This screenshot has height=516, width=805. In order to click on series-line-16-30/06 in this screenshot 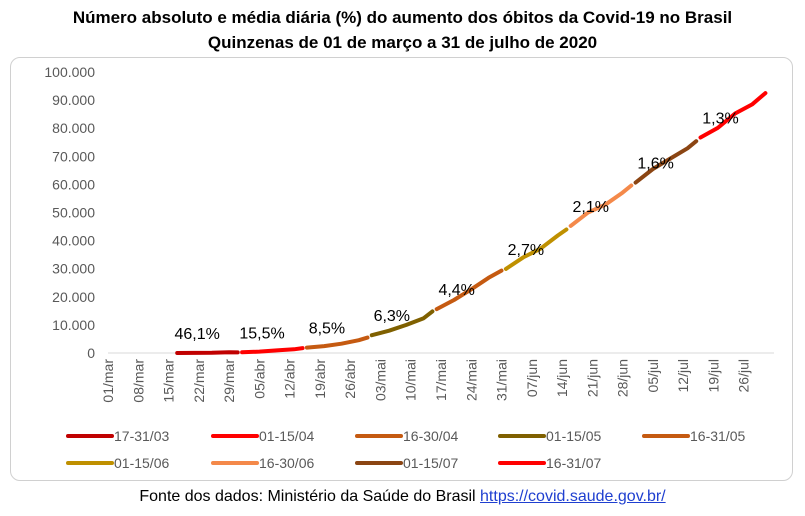, I will do `click(601, 205)`.